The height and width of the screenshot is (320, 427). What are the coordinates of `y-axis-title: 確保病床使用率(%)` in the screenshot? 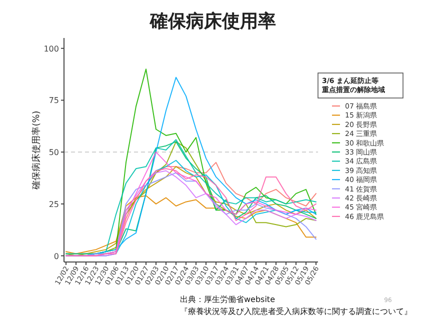 It's located at (36, 150).